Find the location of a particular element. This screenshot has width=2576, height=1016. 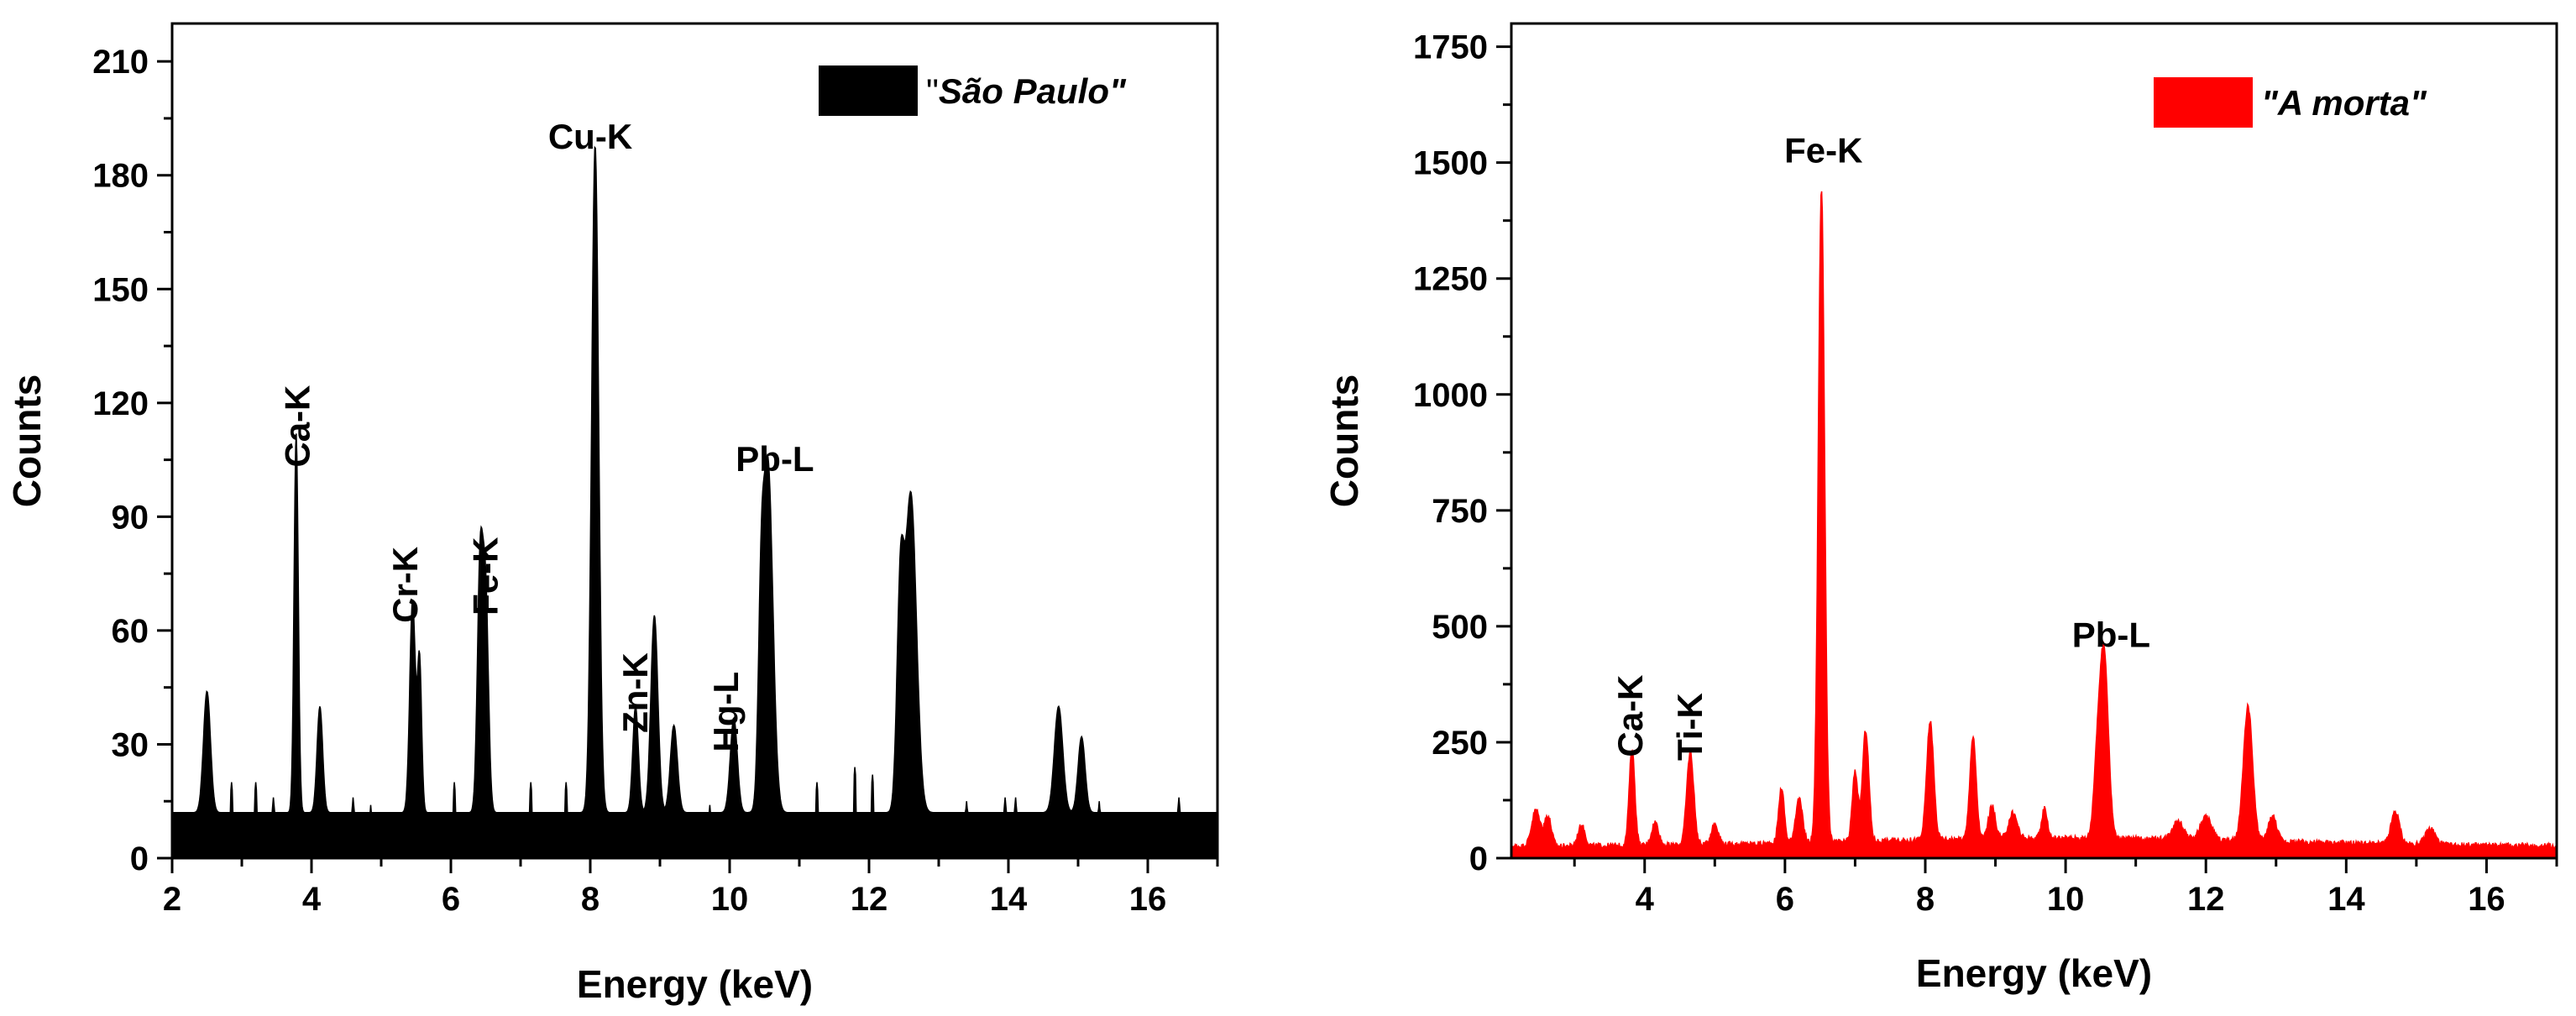

peak-label: Ti-K is located at coordinates (1690, 727).